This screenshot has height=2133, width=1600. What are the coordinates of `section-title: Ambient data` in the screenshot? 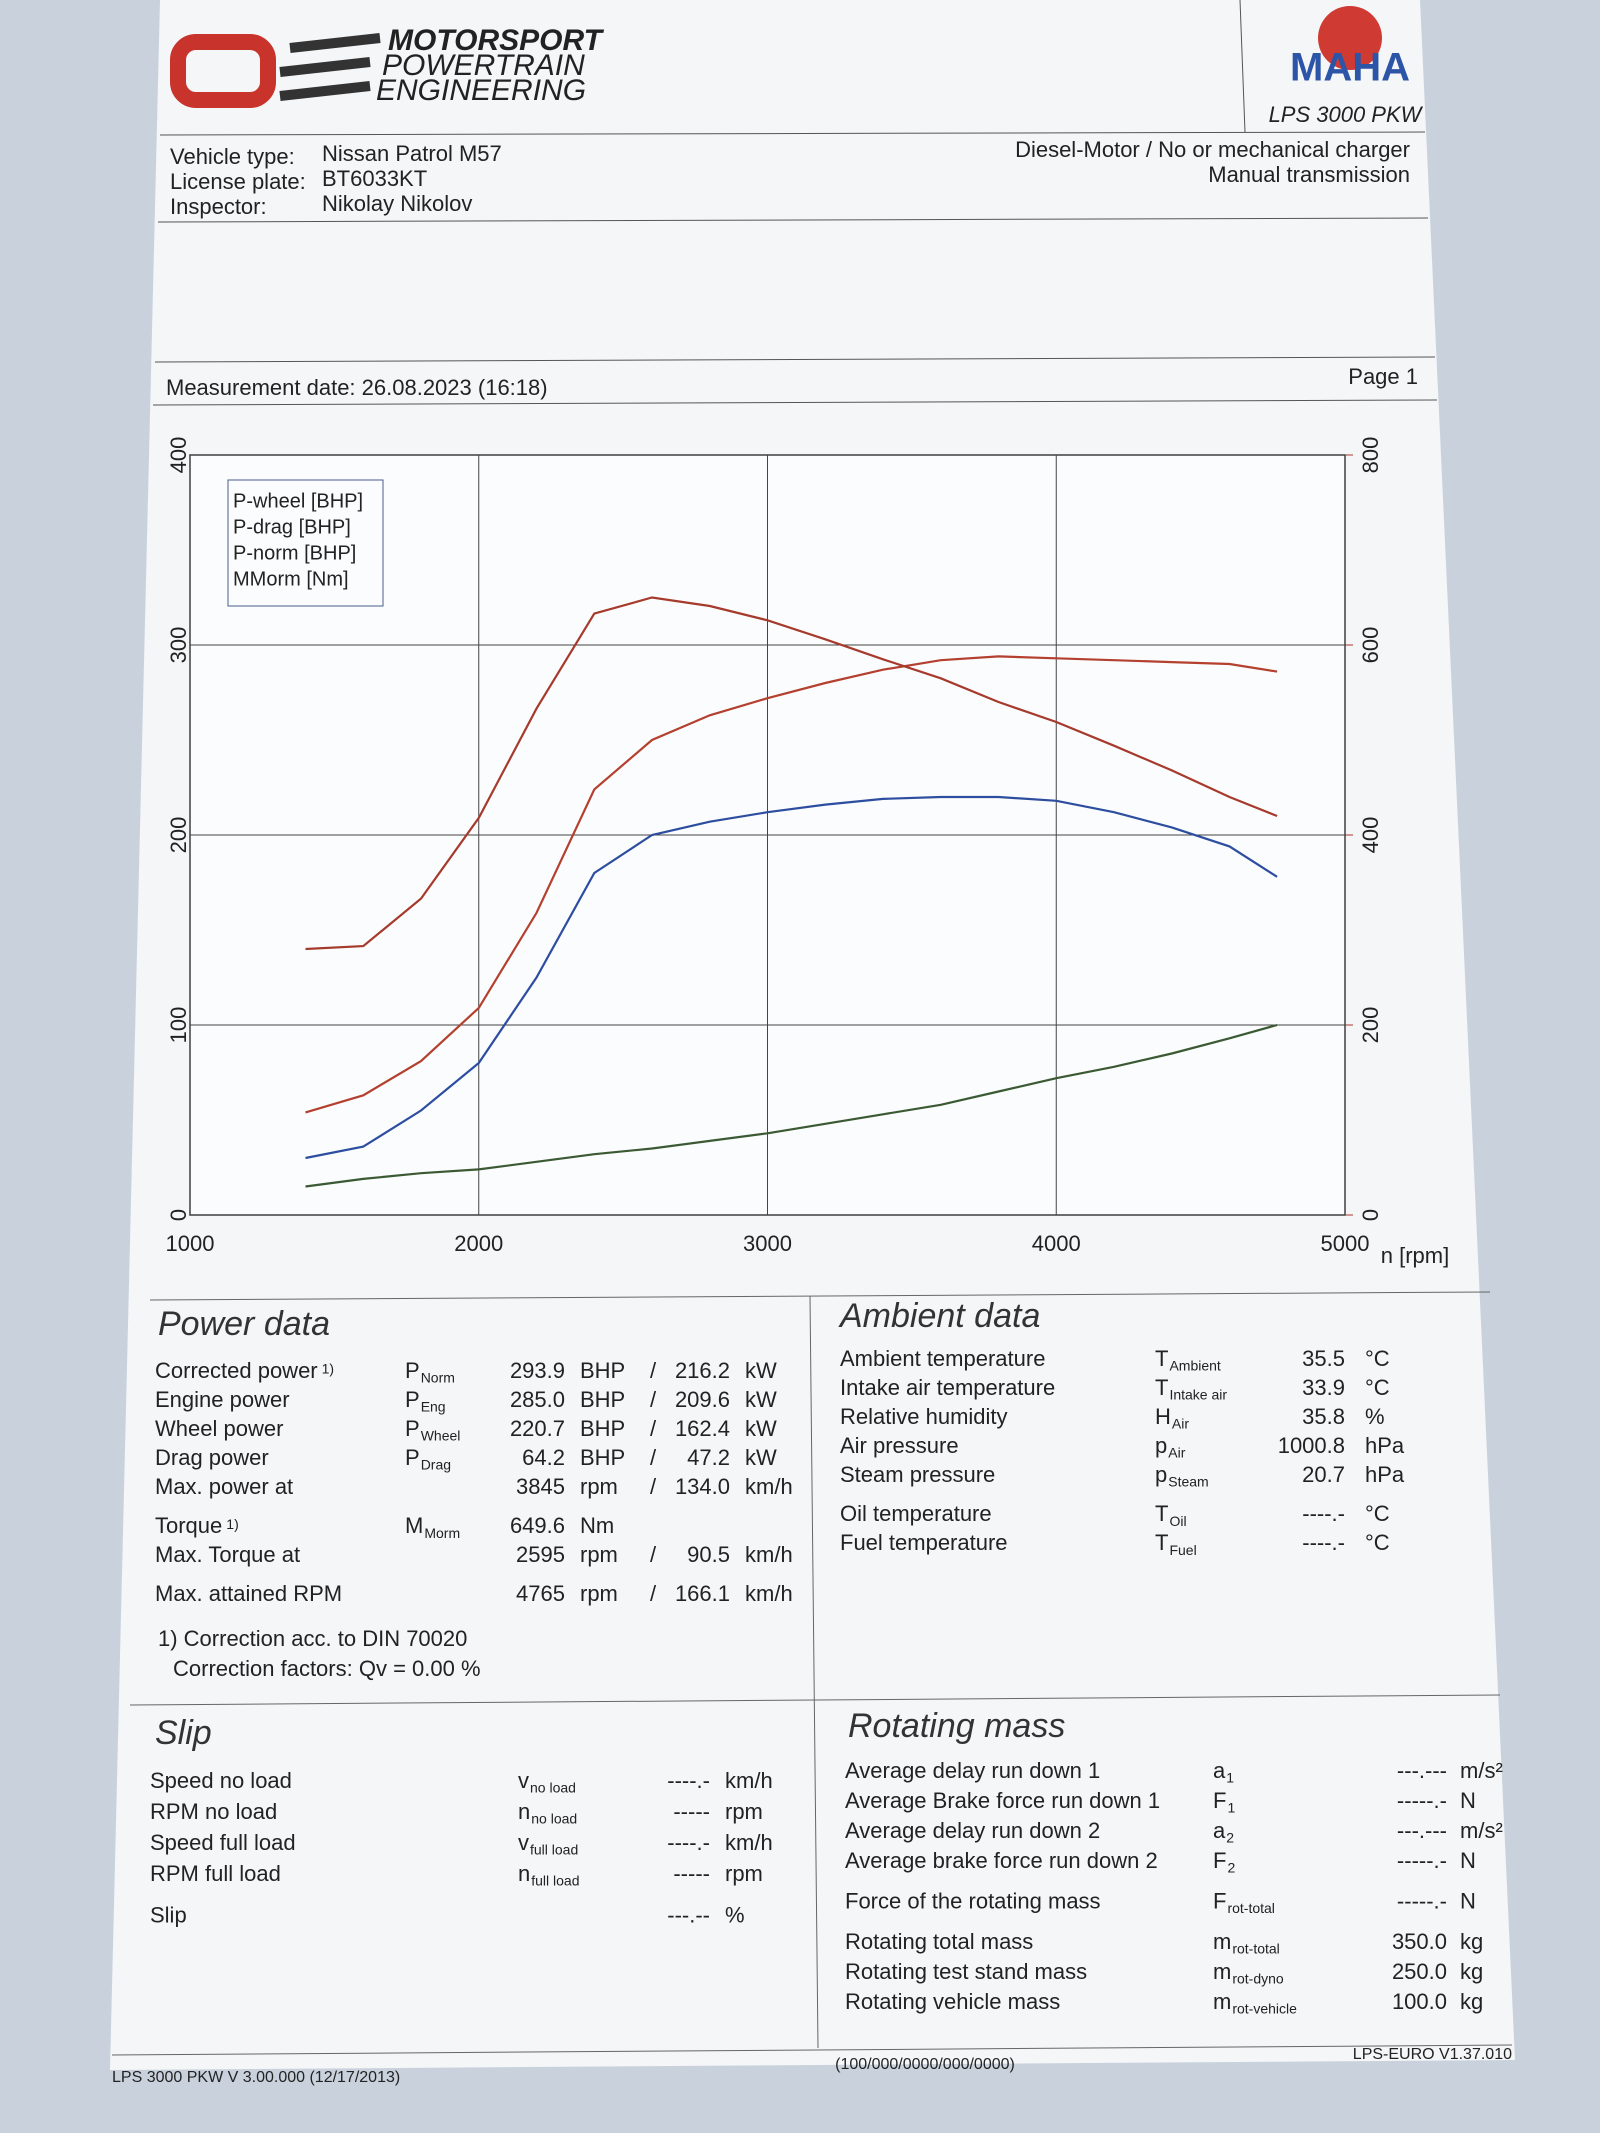 It's located at (939, 1316).